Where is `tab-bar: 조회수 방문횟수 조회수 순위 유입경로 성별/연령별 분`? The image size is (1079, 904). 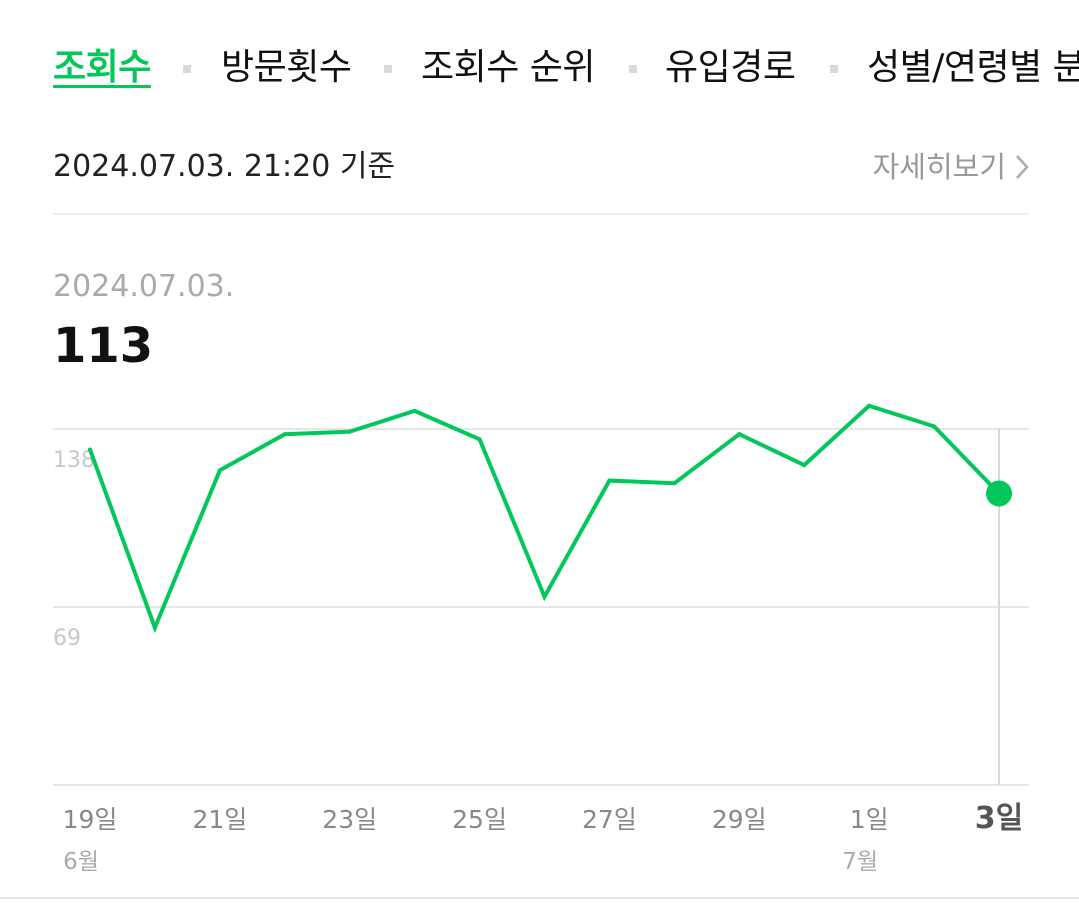
tab-bar: 조회수 방문횟수 조회수 순위 유입경로 성별/연령별 분 is located at coordinates (539, 70).